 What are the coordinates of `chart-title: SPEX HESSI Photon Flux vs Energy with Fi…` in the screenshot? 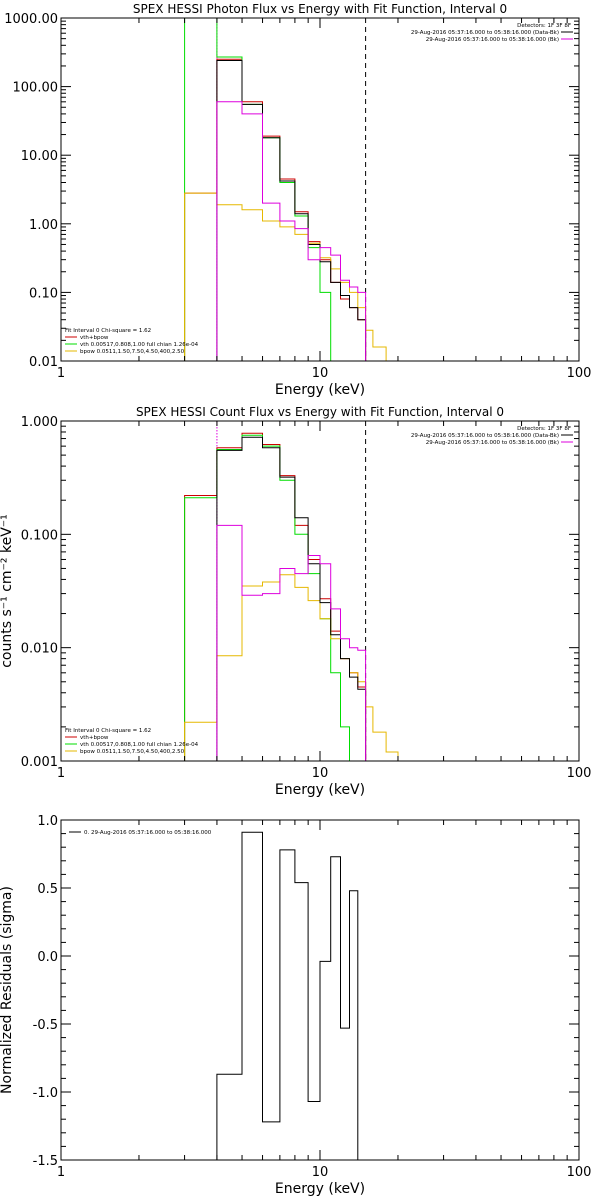 It's located at (320, 9).